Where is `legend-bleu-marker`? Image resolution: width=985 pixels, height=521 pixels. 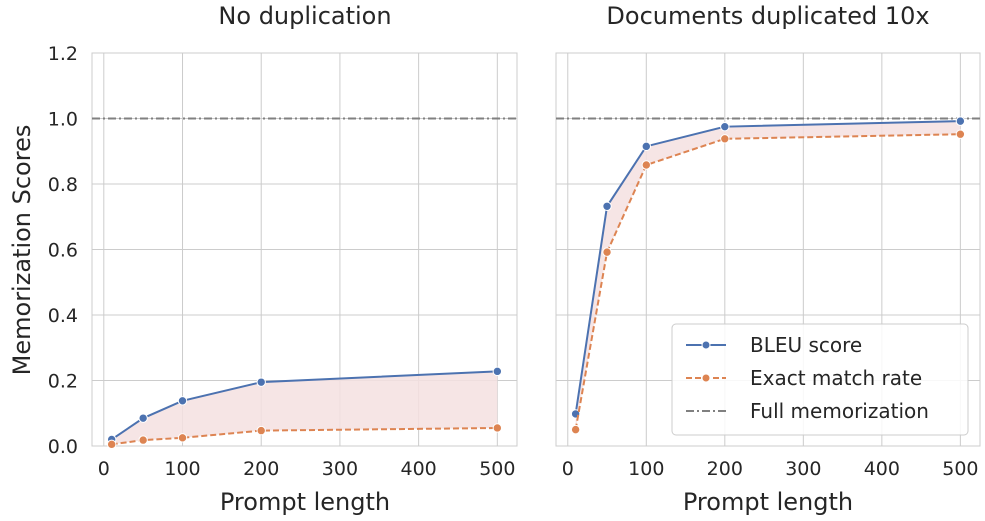
legend-bleu-marker is located at coordinates (706, 345).